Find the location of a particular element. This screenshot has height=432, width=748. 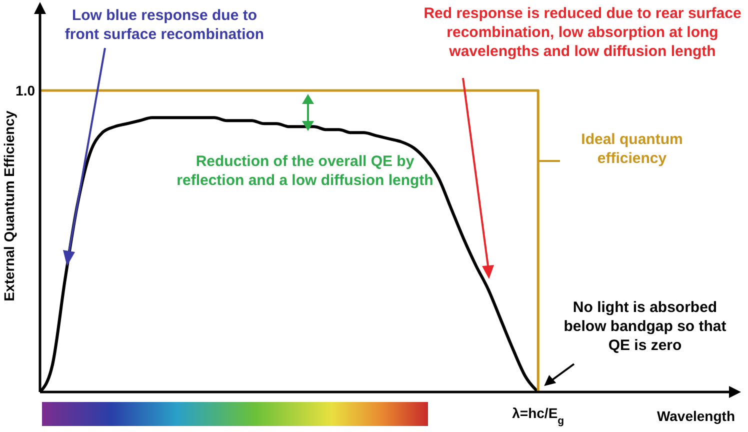

text: Ideal quantum efficiency is located at coordinates (632, 149).